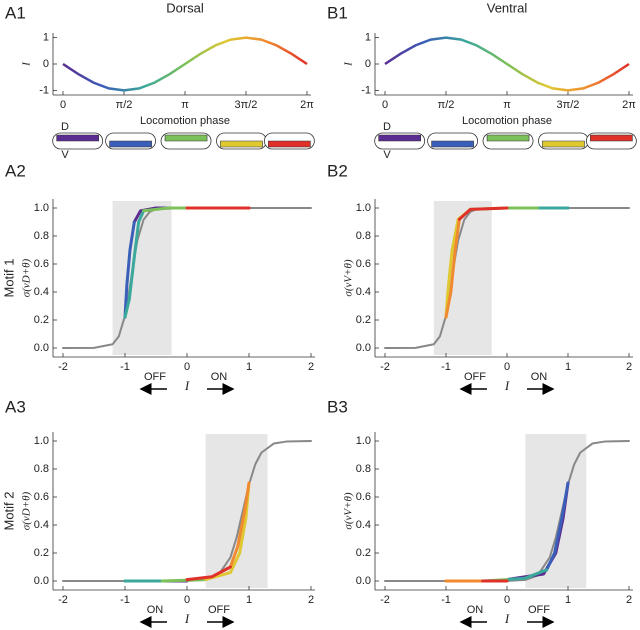  Describe the element at coordinates (507, 121) in the screenshot. I see `x-axis-label: Locomotion phase` at that location.